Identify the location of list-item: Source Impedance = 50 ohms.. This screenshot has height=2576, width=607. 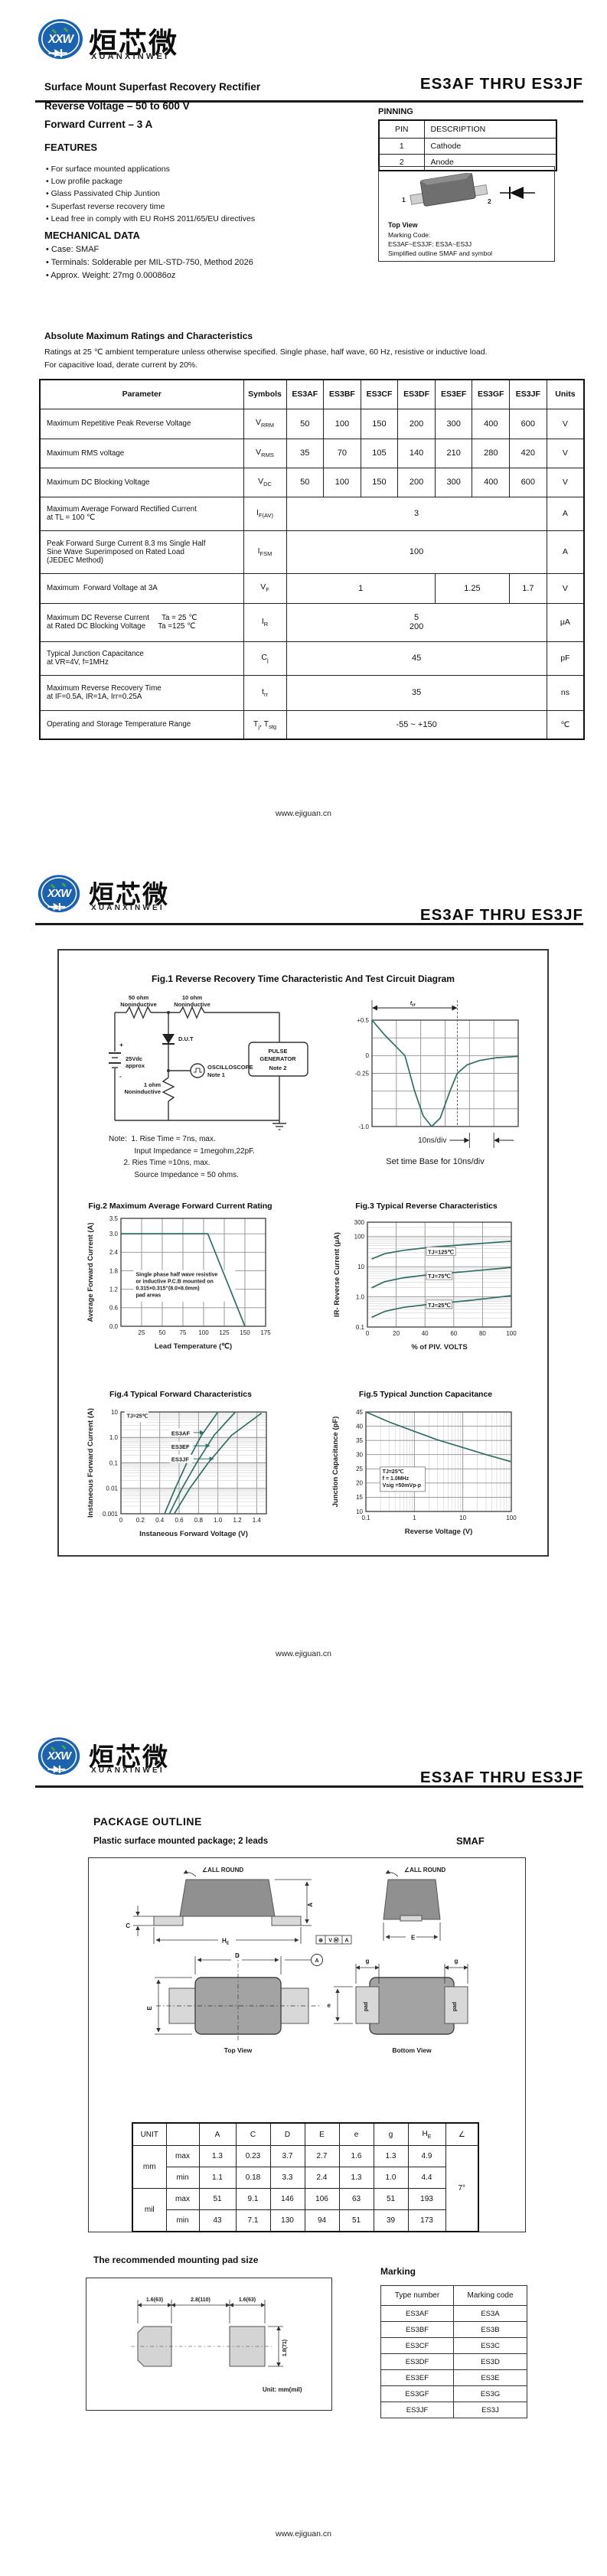
(174, 1174).